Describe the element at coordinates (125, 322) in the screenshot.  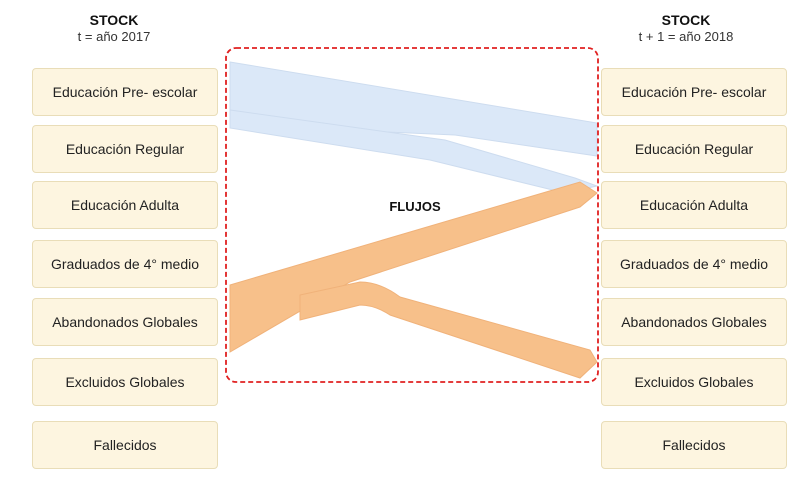
I see `left-box-abandonados: Abandonados Globales` at that location.